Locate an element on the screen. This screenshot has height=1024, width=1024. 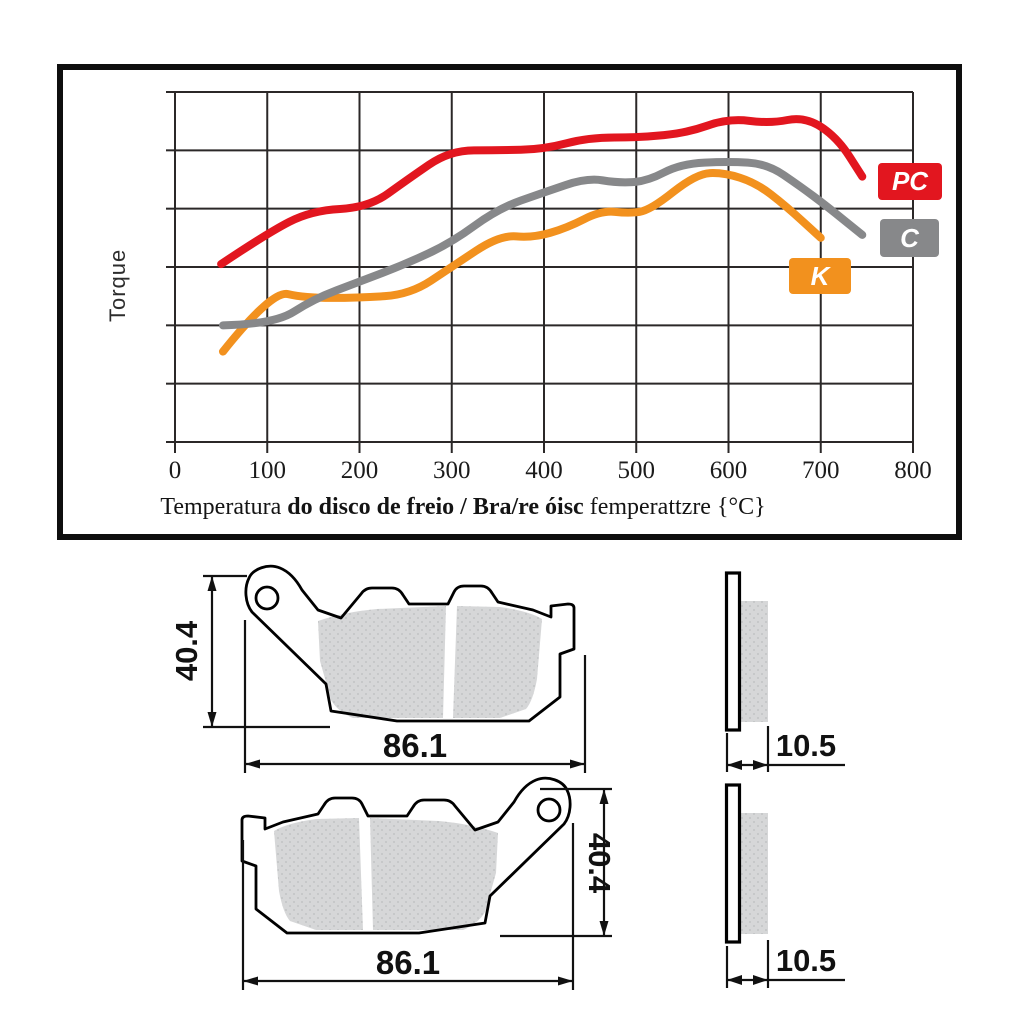
x-axis-title-segment: femperattzre {°C} is located at coordinates (674, 507).